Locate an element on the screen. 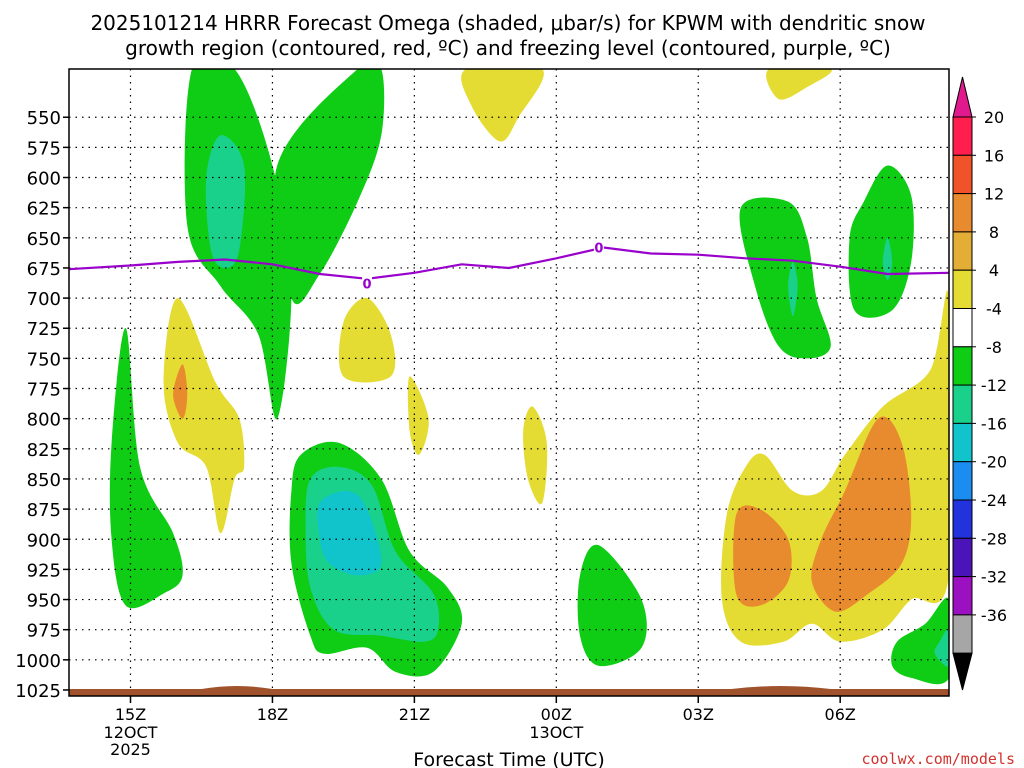  x-tick-label-21Z: 21Z is located at coordinates (414, 714).